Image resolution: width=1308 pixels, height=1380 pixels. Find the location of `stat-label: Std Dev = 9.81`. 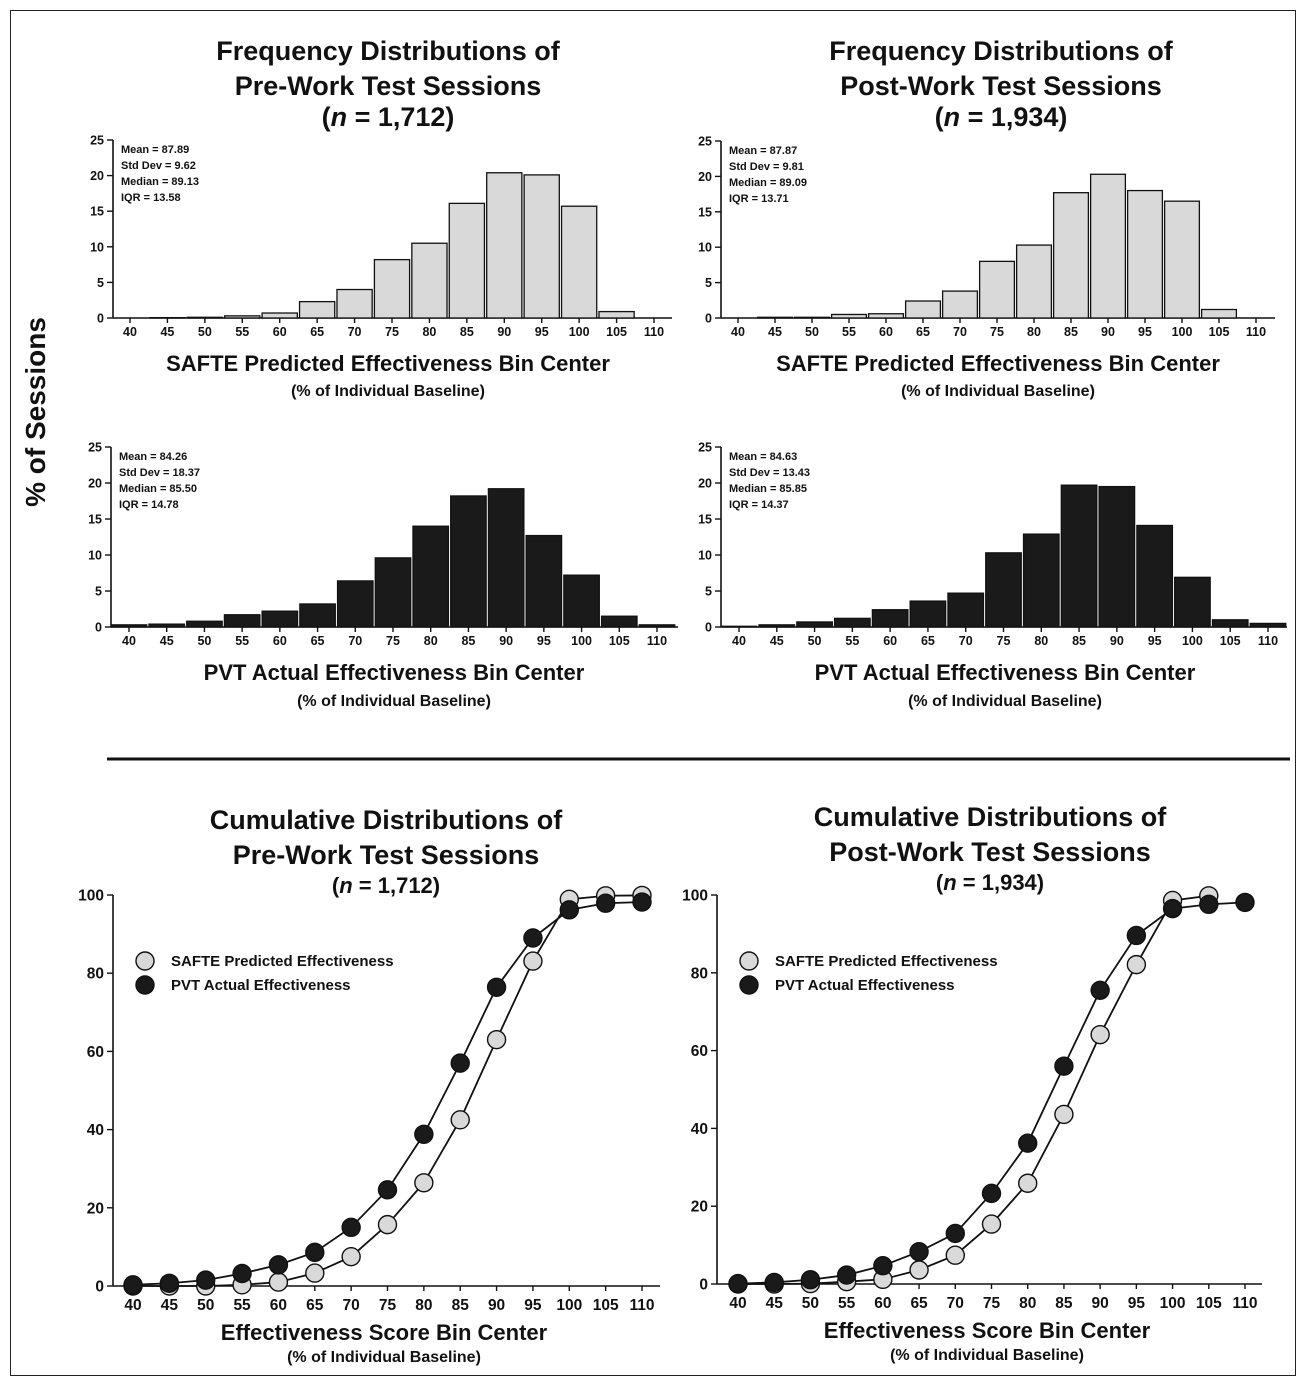

stat-label: Std Dev = 9.81 is located at coordinates (766, 167).